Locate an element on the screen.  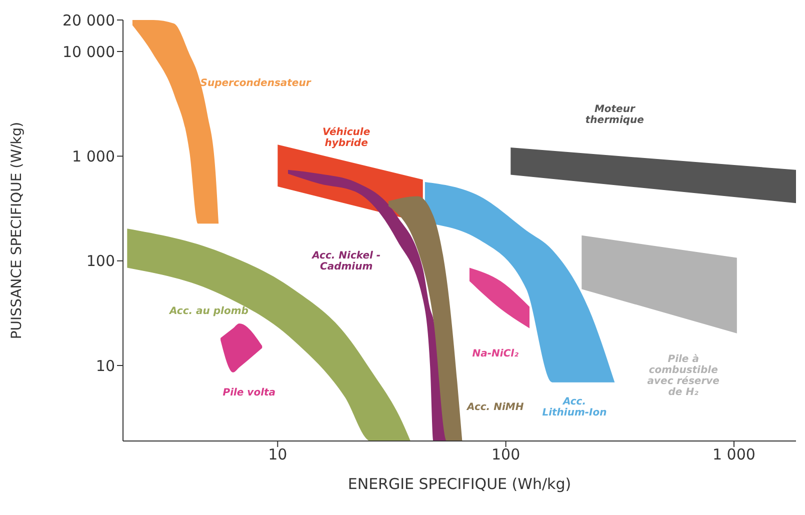
y-axis-title: PUISSANCE SPECIFIQUE (W/kg) is located at coordinates (16, 231).